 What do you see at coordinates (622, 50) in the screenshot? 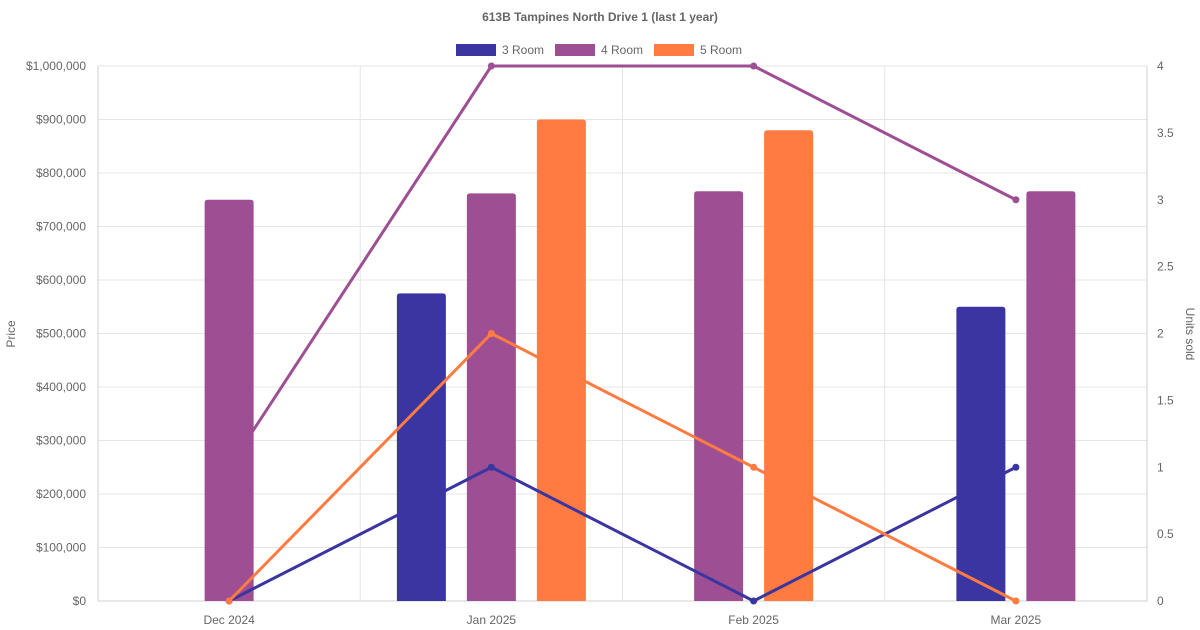
I see `legend-label-4-room: 4 Room` at bounding box center [622, 50].